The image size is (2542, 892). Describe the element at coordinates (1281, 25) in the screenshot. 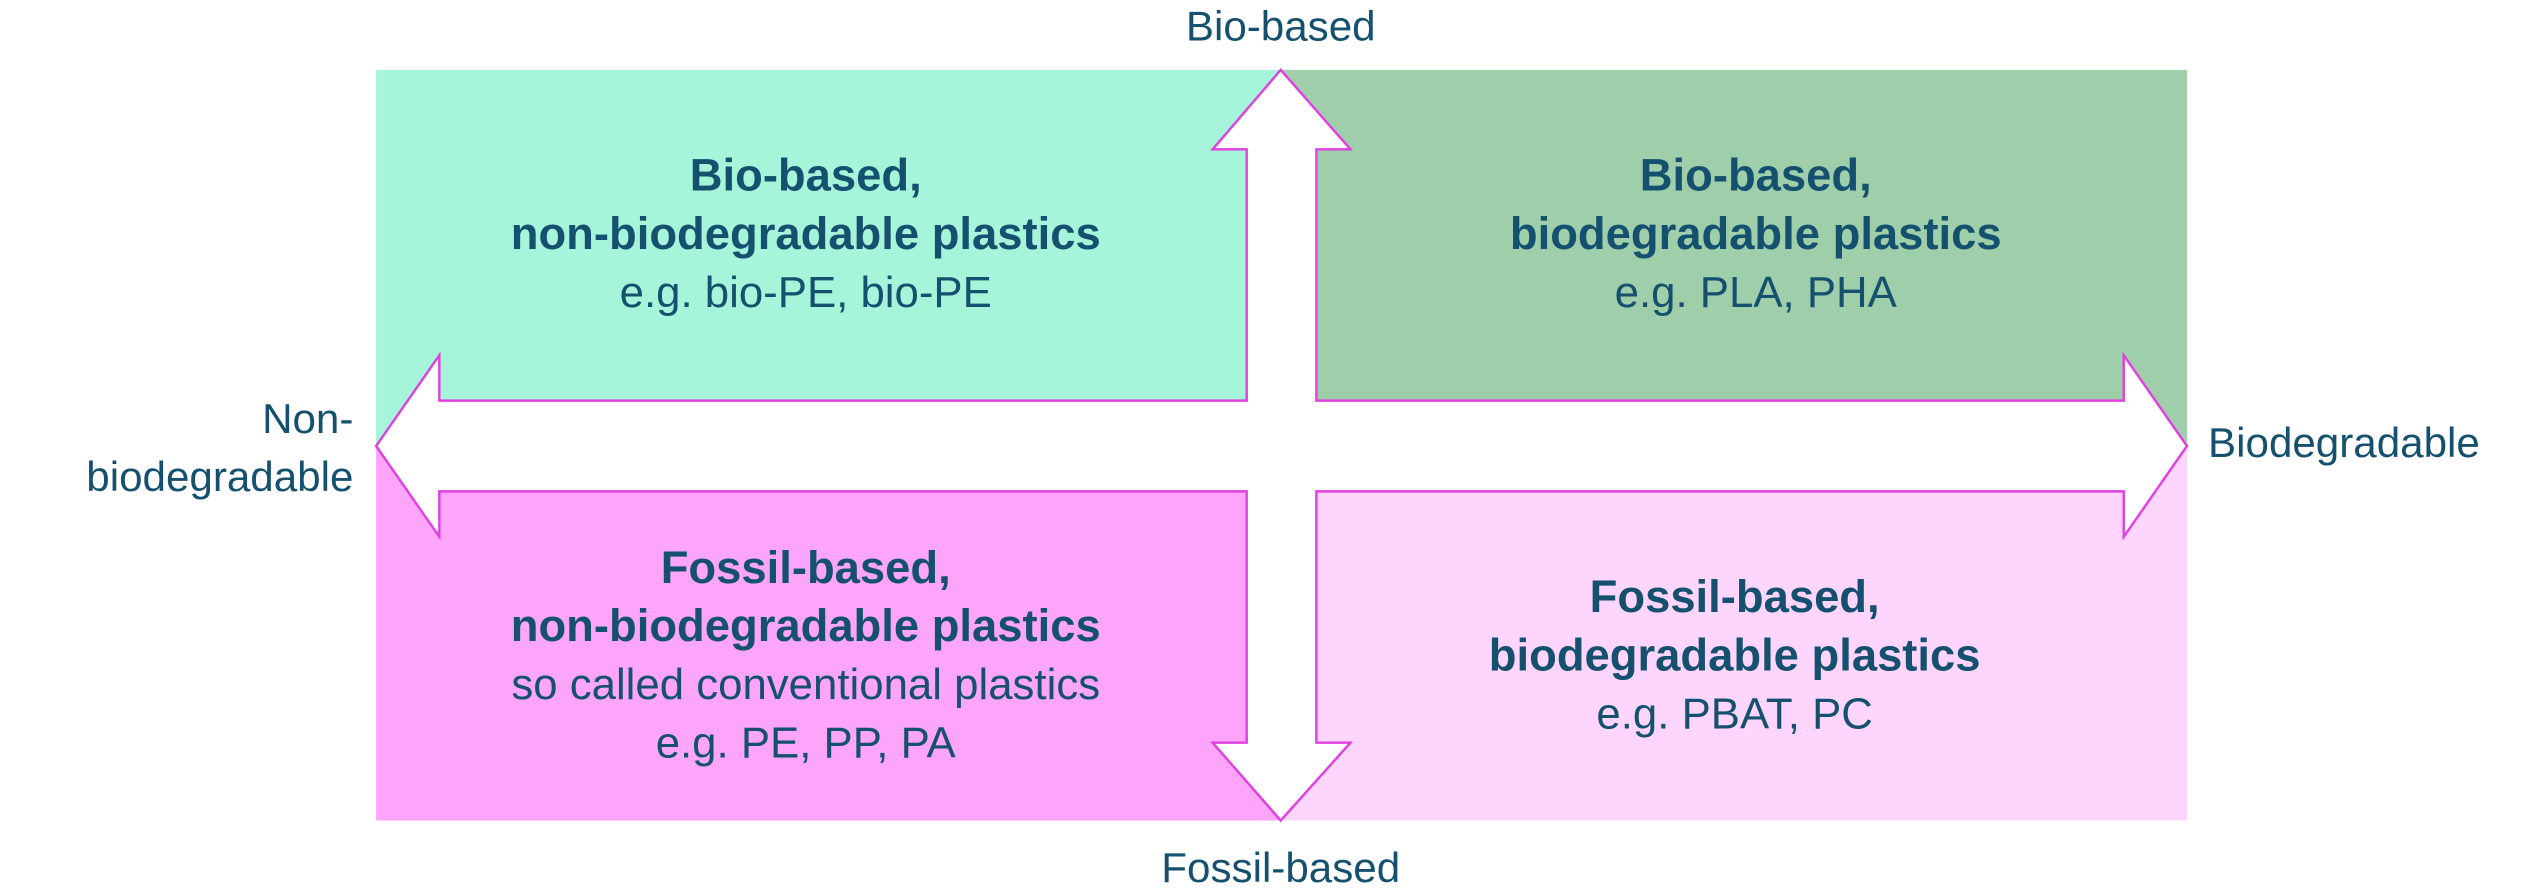

I see `axis-label: Bio-based` at that location.